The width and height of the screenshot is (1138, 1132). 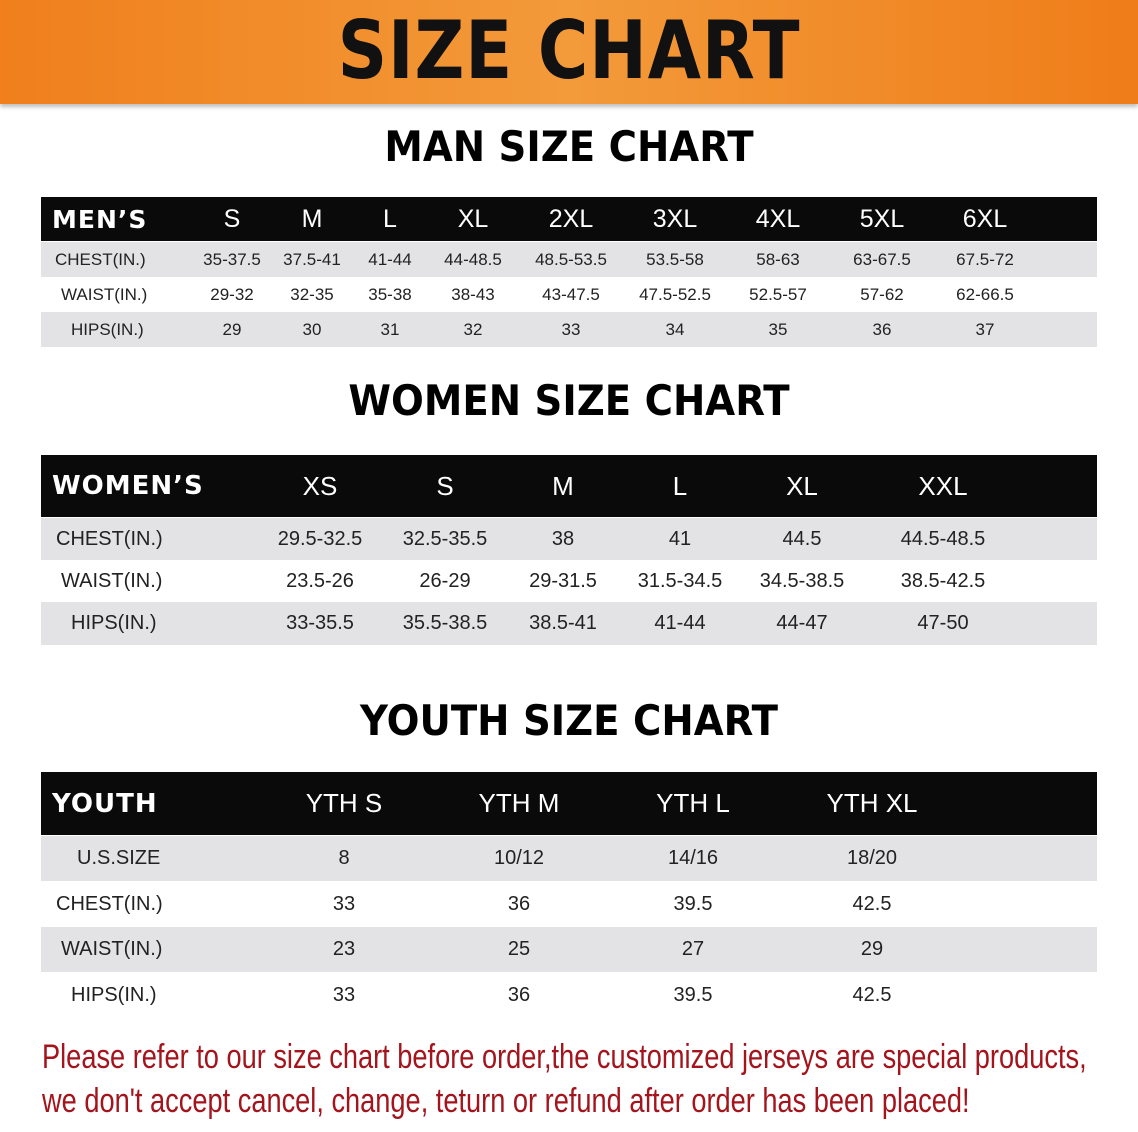 What do you see at coordinates (473, 329) in the screenshot?
I see `table-cell: 32` at bounding box center [473, 329].